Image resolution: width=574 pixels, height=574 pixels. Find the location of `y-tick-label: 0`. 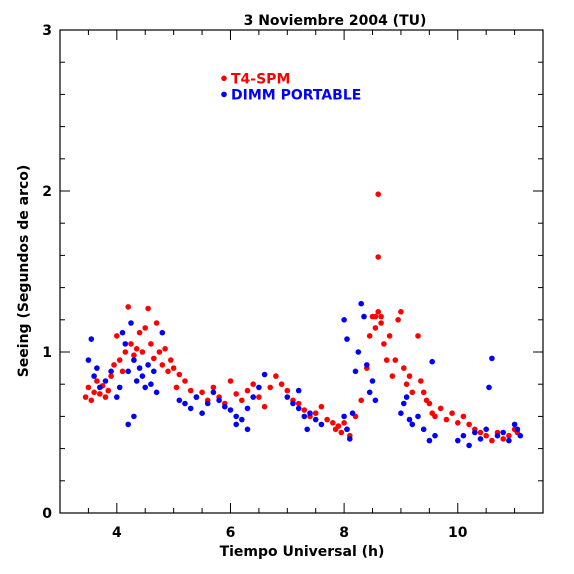

y-tick-label: 0 is located at coordinates (47, 514).